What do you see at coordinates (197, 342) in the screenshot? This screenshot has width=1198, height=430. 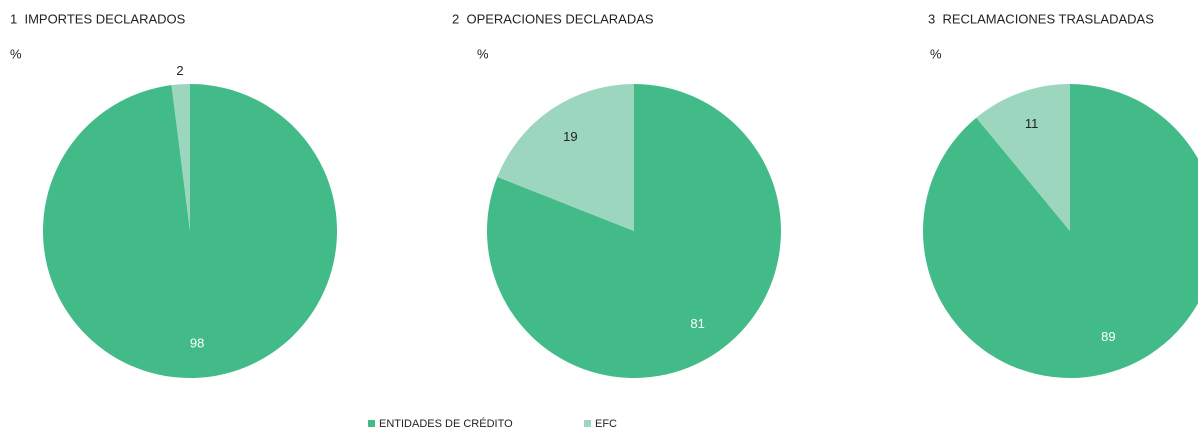 I see `data-label: 98` at bounding box center [197, 342].